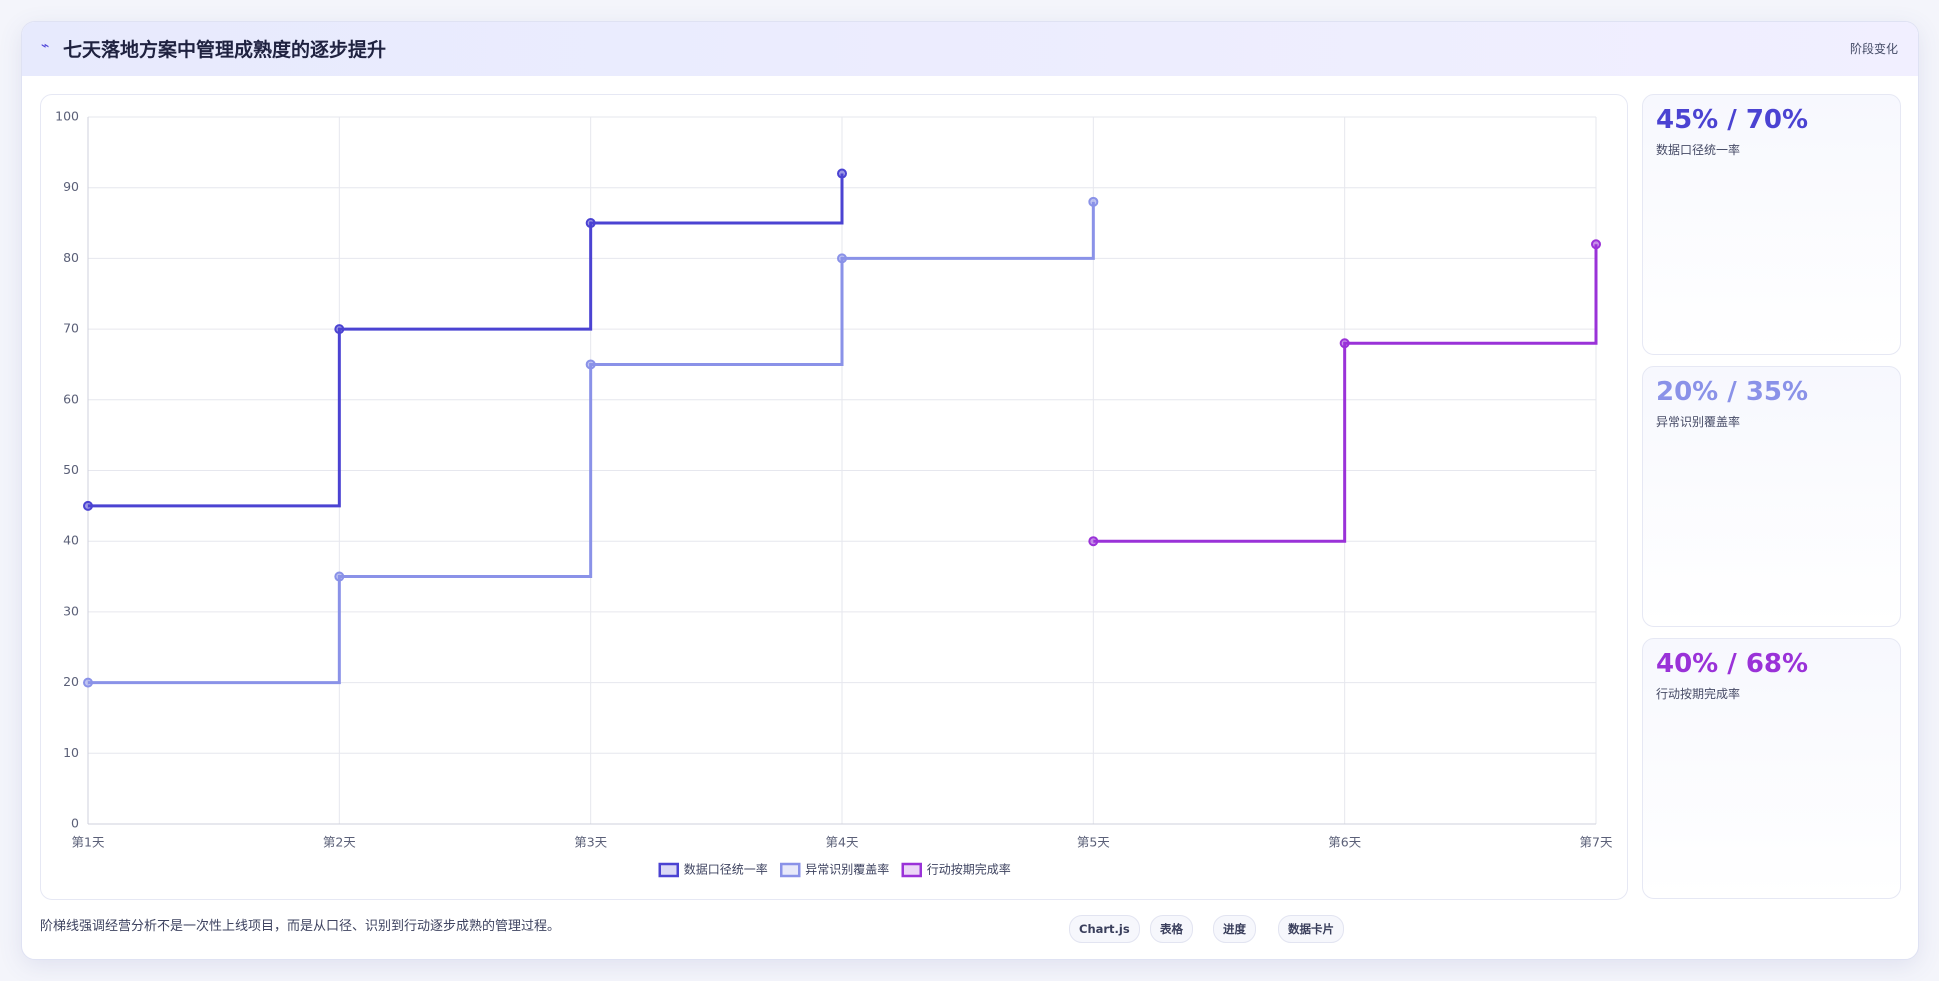 The height and width of the screenshot is (981, 1939). Describe the element at coordinates (71, 540) in the screenshot. I see `y-tick-label: 40` at that location.